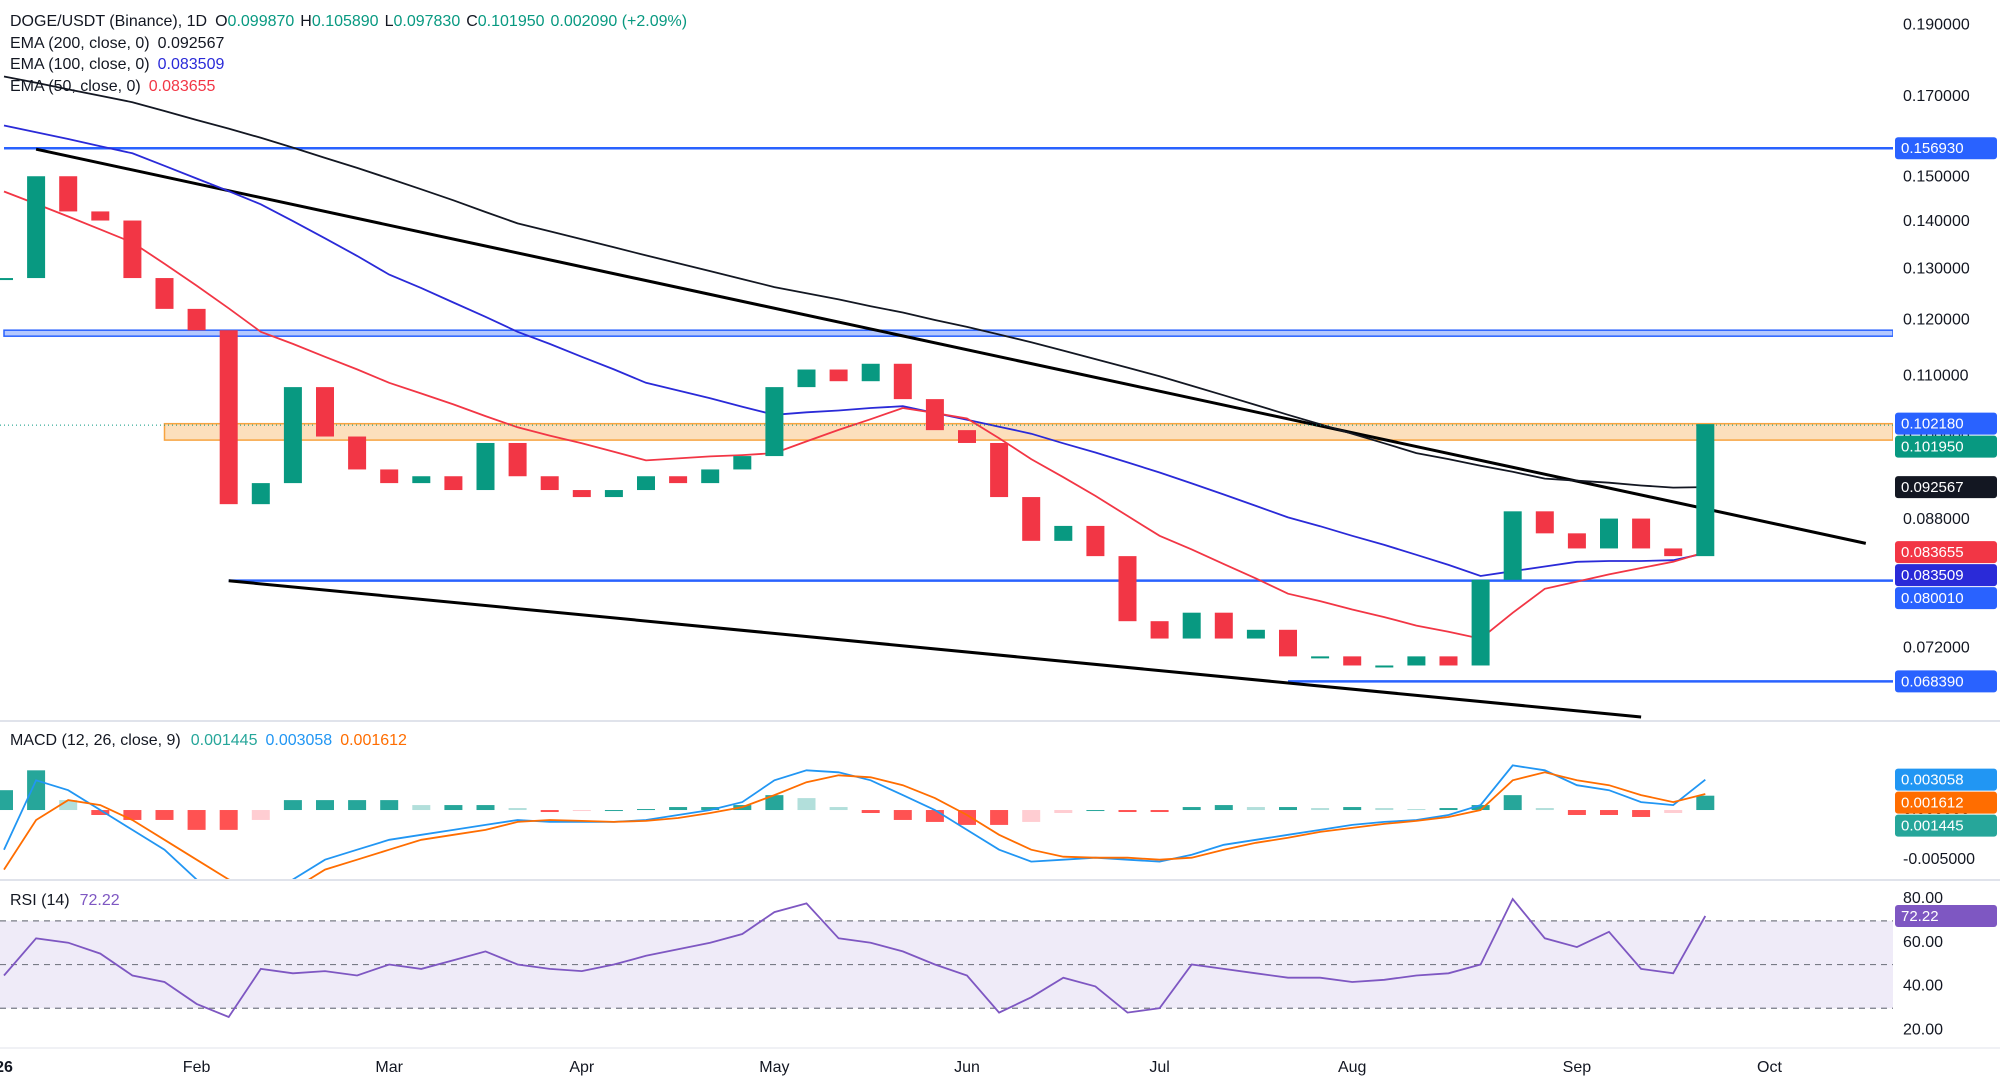 The height and width of the screenshot is (1089, 2000). I want to click on y-tick-label: 80.00, so click(1923, 898).